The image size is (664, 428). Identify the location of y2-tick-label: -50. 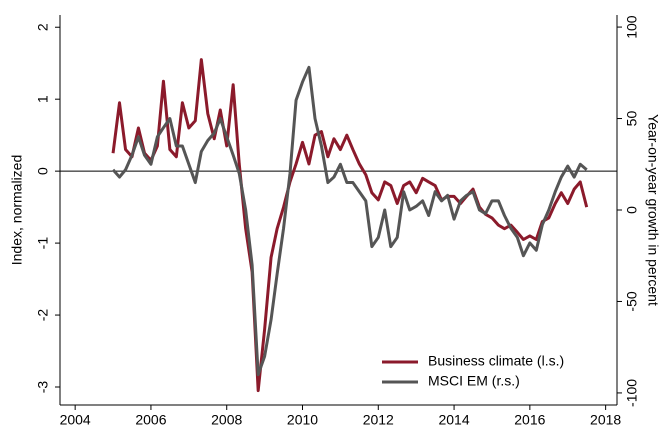
(632, 301).